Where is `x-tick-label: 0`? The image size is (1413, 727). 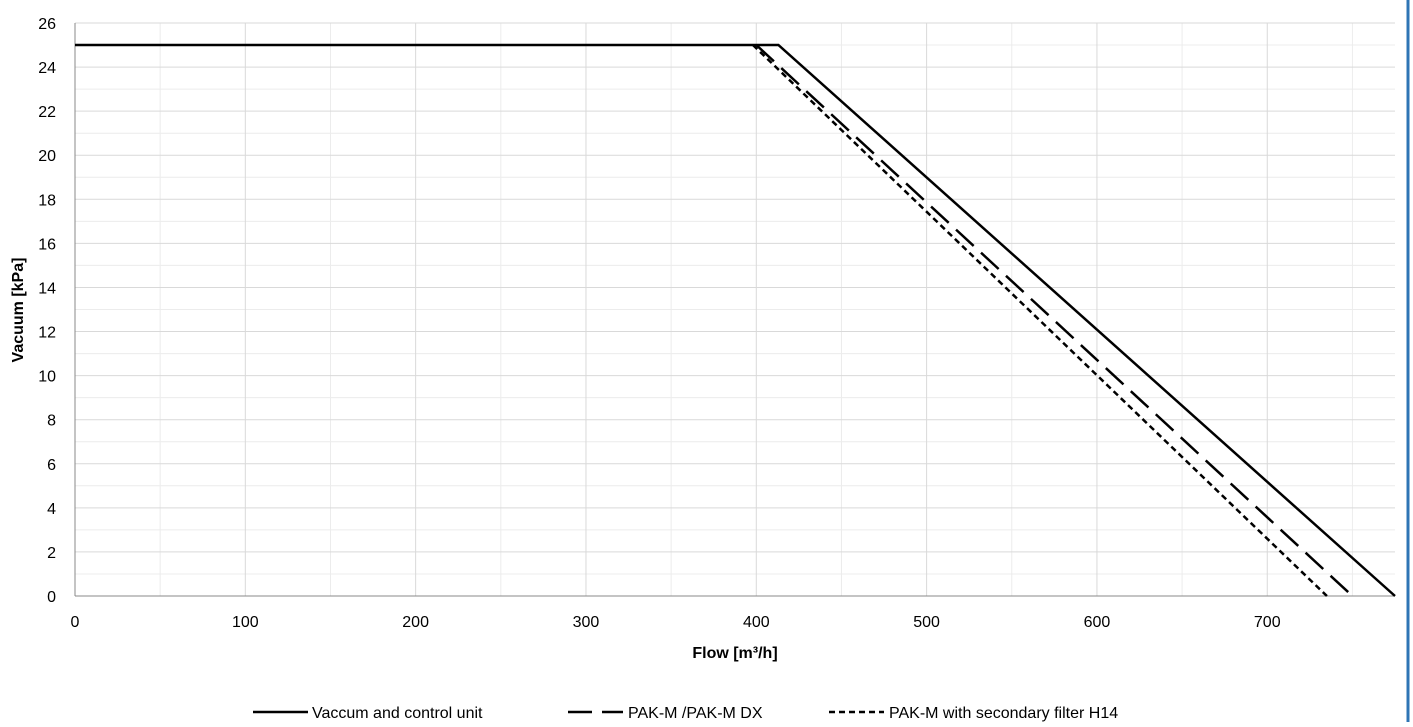
x-tick-label: 0 is located at coordinates (75, 622).